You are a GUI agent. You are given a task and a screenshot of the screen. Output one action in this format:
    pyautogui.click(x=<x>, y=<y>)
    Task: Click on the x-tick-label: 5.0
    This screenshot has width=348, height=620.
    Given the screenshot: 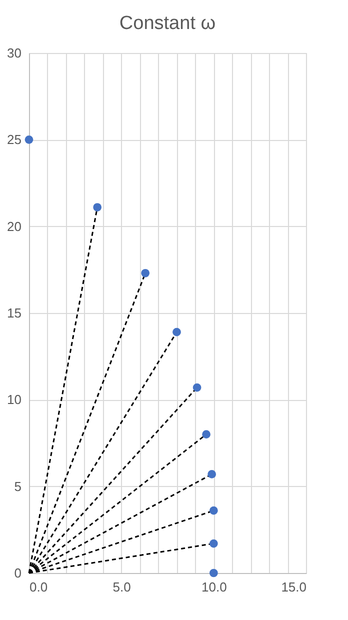 What is the action you would take?
    pyautogui.click(x=121, y=587)
    